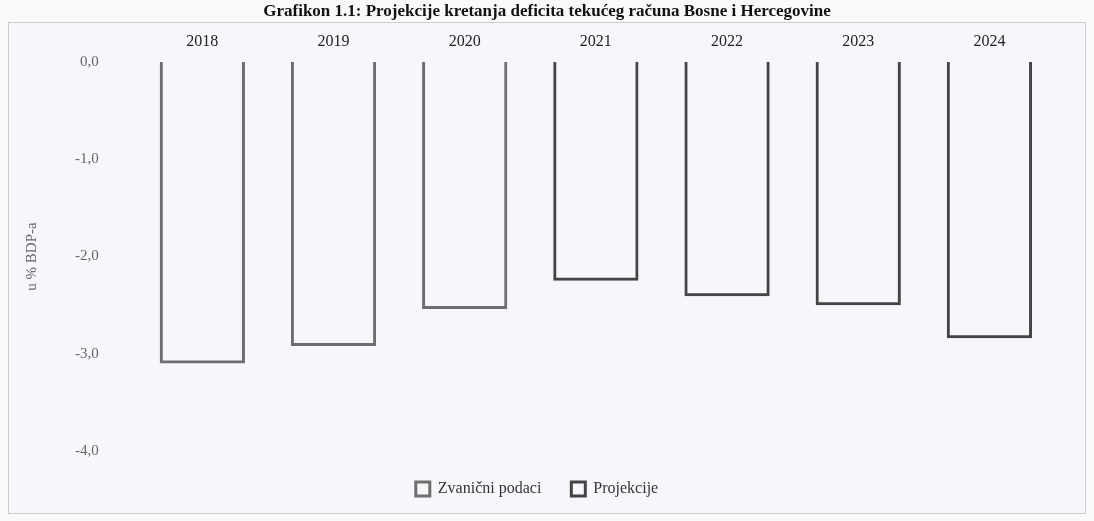 The width and height of the screenshot is (1094, 521). I want to click on legend-label: Projekcije, so click(626, 488).